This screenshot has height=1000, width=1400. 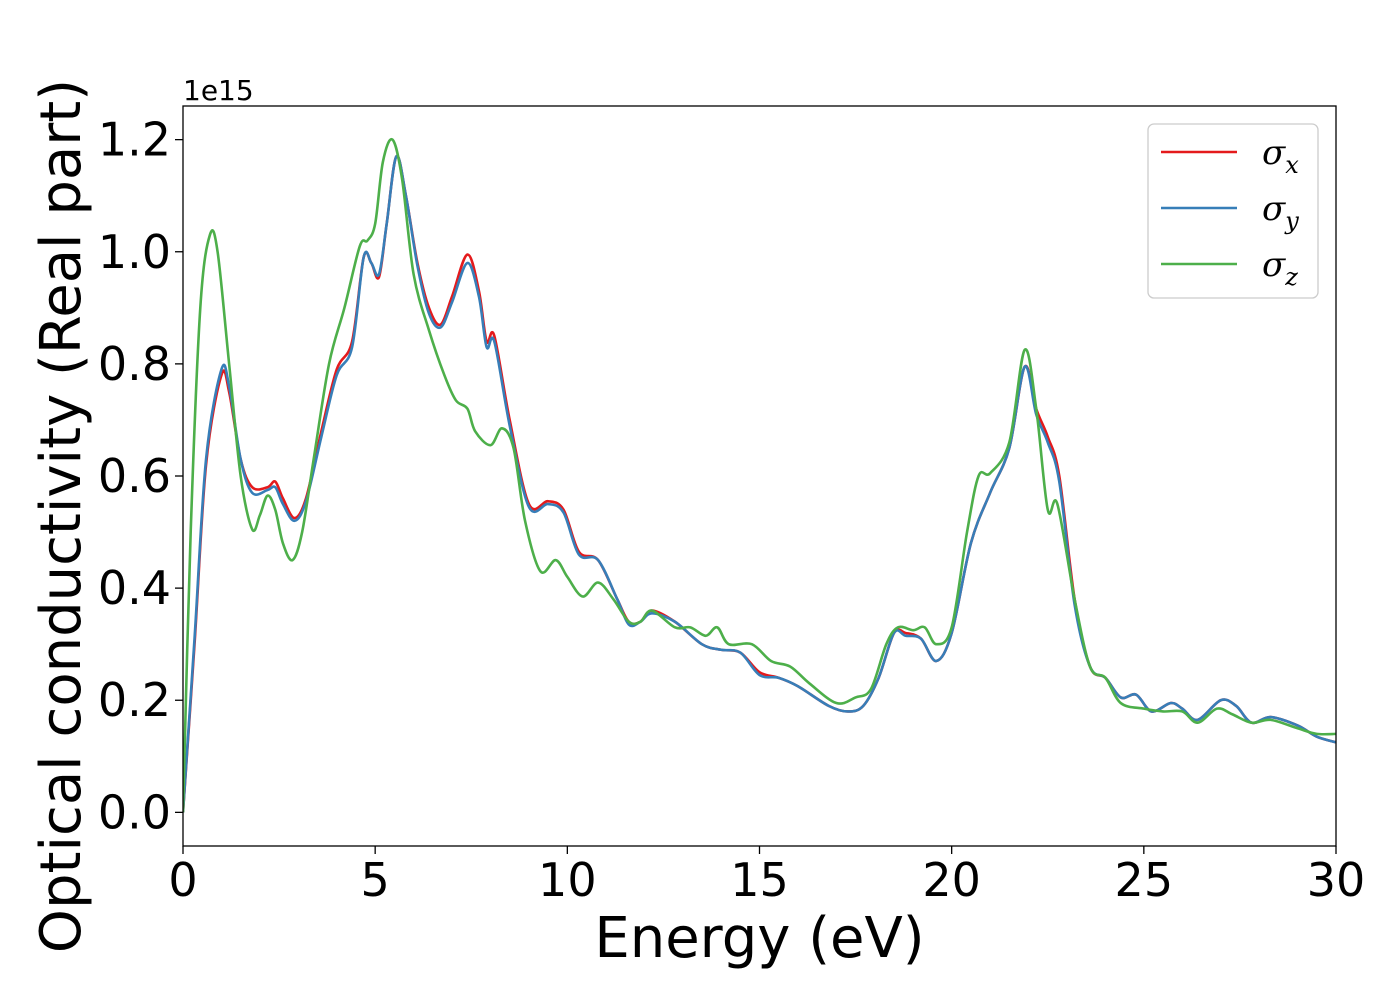 I want to click on y-tick-label: 1.2, so click(x=134, y=140).